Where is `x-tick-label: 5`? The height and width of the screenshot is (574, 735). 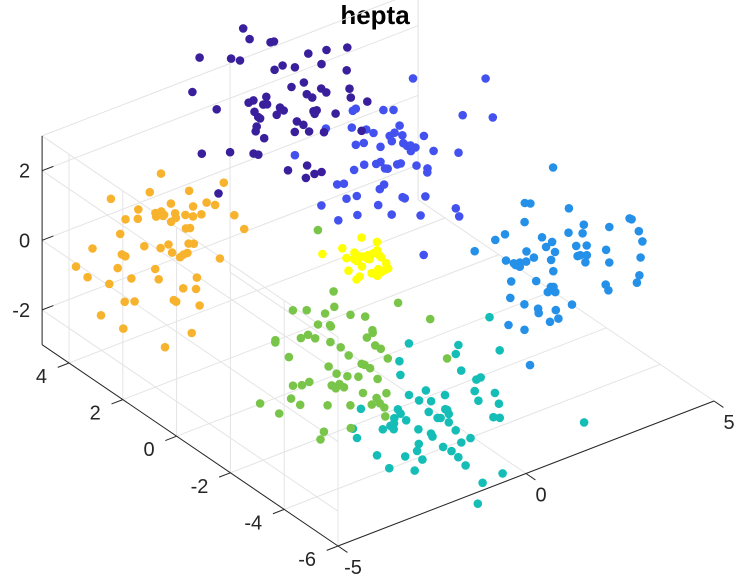
x-tick-label: 5 is located at coordinates (728, 423).